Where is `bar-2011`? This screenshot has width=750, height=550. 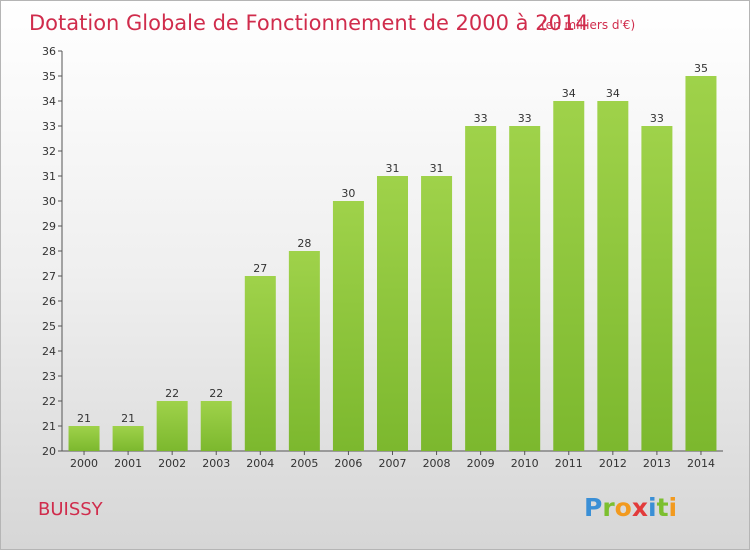 bar-2011 is located at coordinates (569, 276).